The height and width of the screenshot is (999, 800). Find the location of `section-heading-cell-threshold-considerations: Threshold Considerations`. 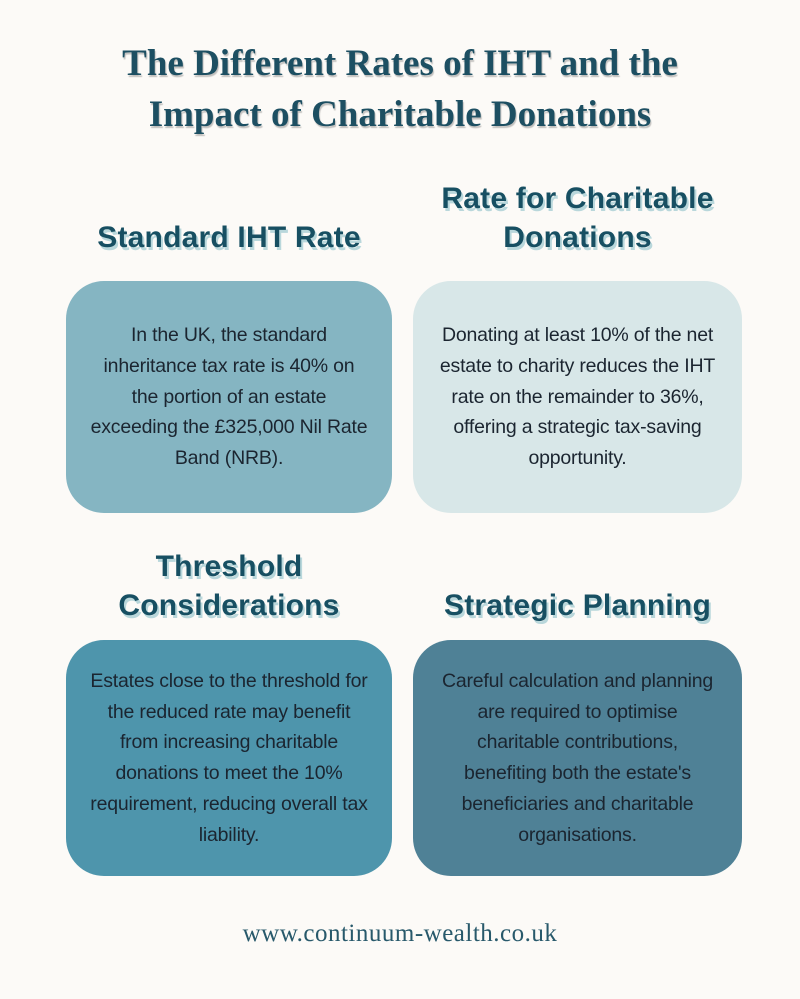

section-heading-cell-threshold-considerations: Threshold Considerations is located at coordinates (229, 576).